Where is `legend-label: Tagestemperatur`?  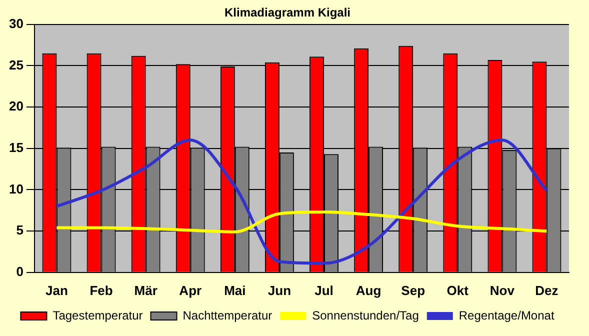
legend-label: Tagestemperatur is located at coordinates (97, 315).